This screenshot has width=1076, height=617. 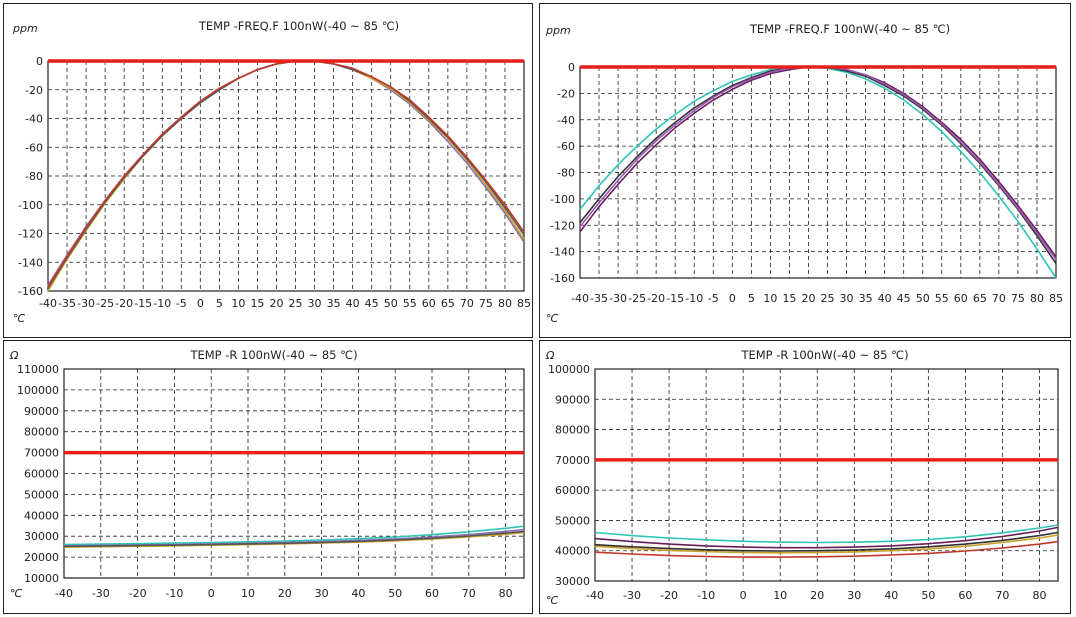 What do you see at coordinates (41, 557) in the screenshot?
I see `y-tick-label: 20000` at bounding box center [41, 557].